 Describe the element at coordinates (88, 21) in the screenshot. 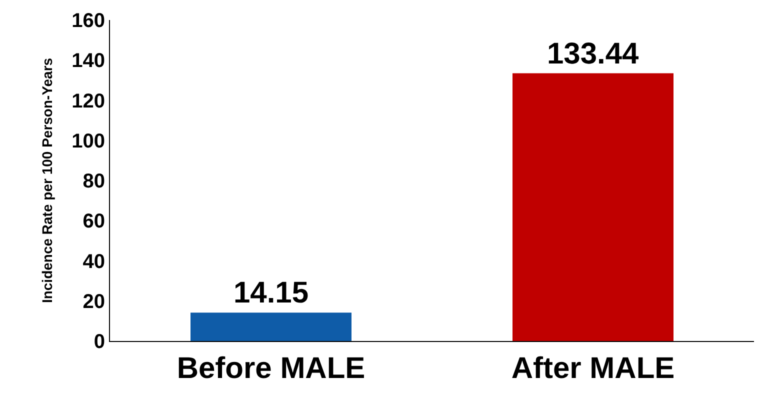

I see `y-tick-label: 160` at that location.